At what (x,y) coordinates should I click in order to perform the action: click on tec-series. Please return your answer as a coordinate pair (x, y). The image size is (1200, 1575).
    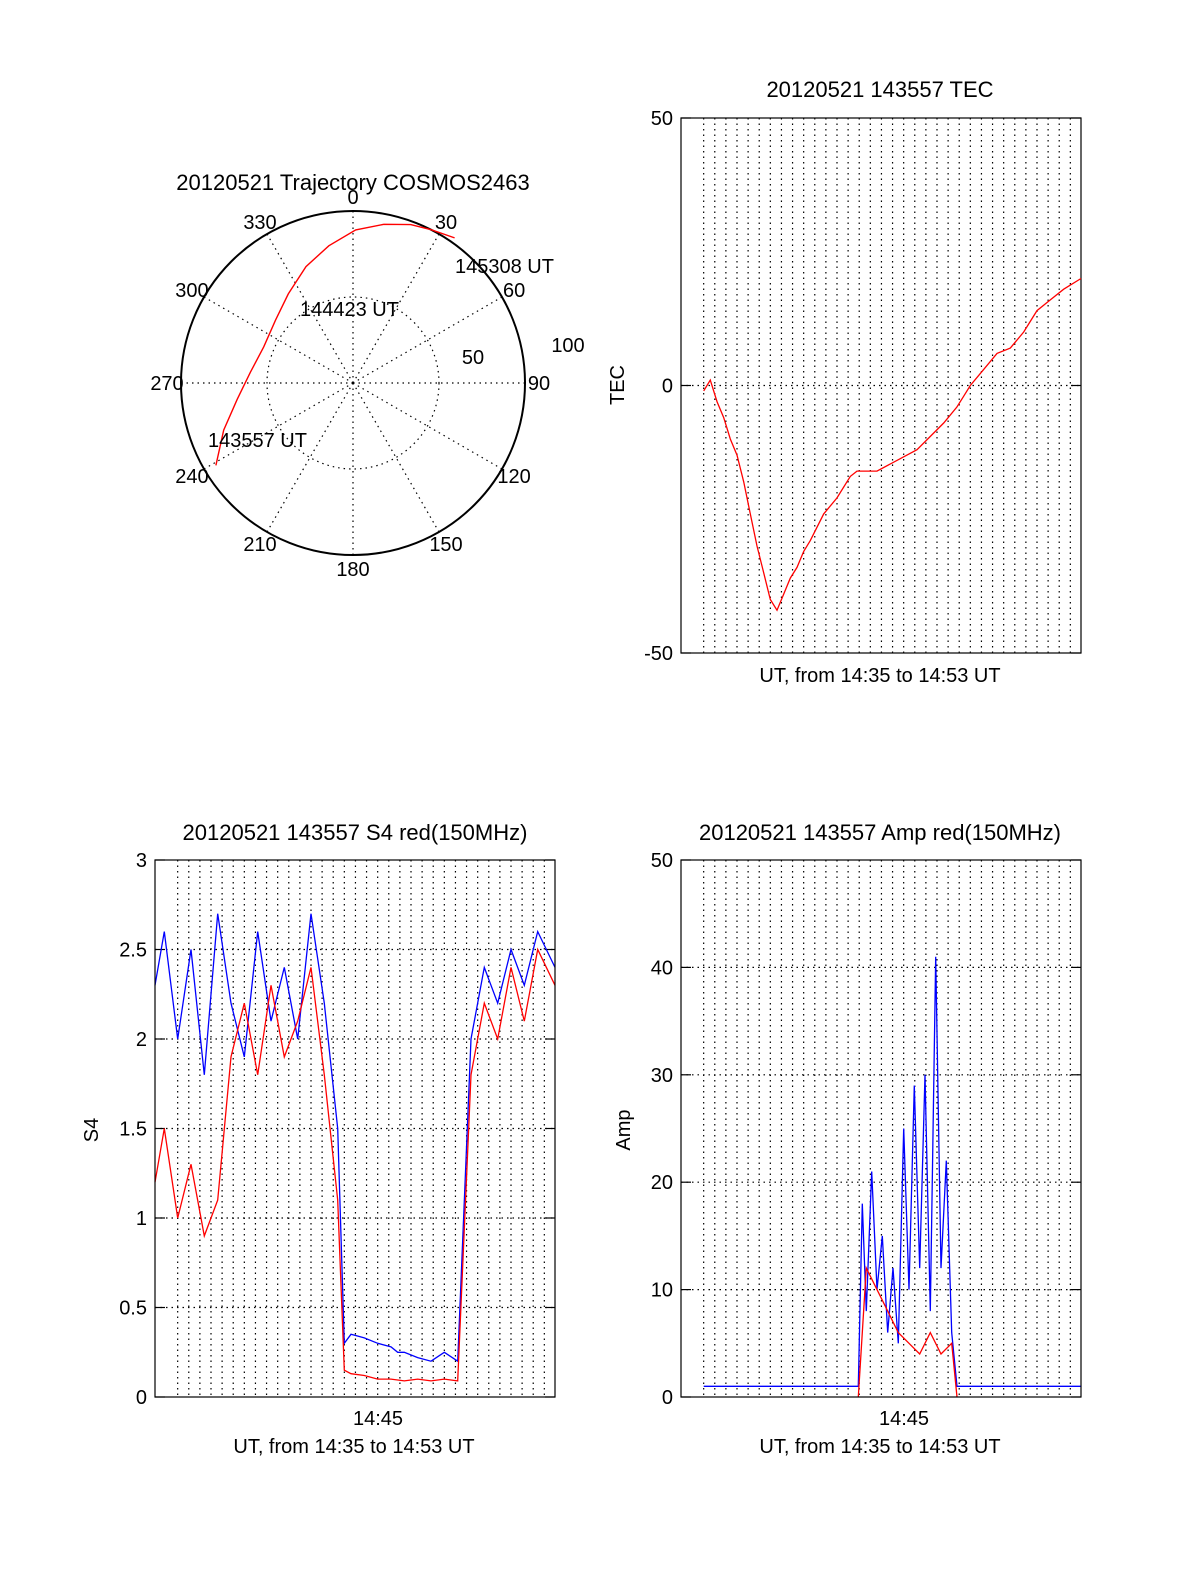
    Looking at the image, I should click on (892, 444).